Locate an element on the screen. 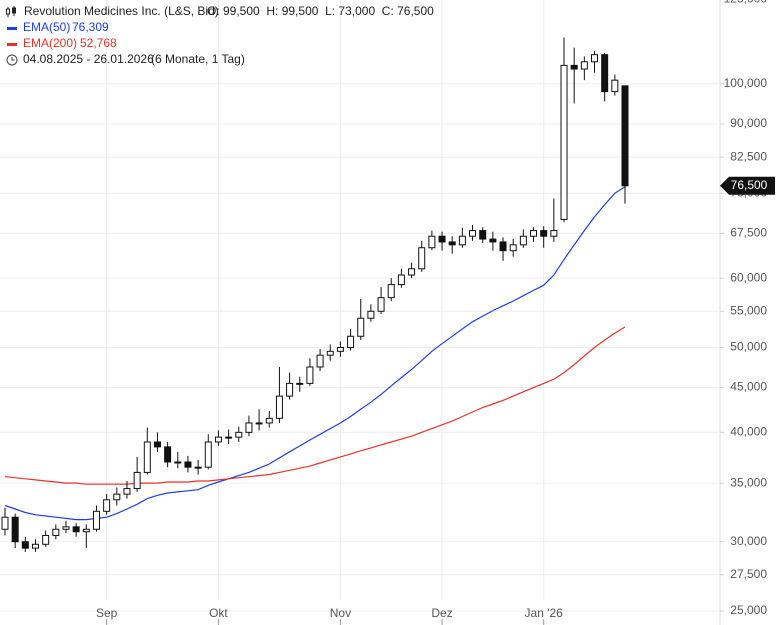 The width and height of the screenshot is (780, 625). legend-value: 52,768 is located at coordinates (98, 43).